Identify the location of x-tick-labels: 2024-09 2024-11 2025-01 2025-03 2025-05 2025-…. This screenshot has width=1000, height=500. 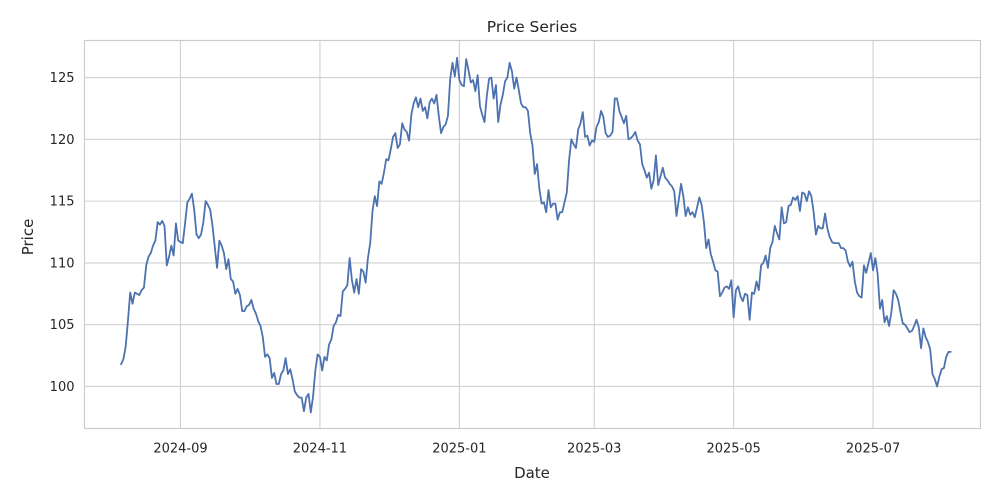
(526, 449).